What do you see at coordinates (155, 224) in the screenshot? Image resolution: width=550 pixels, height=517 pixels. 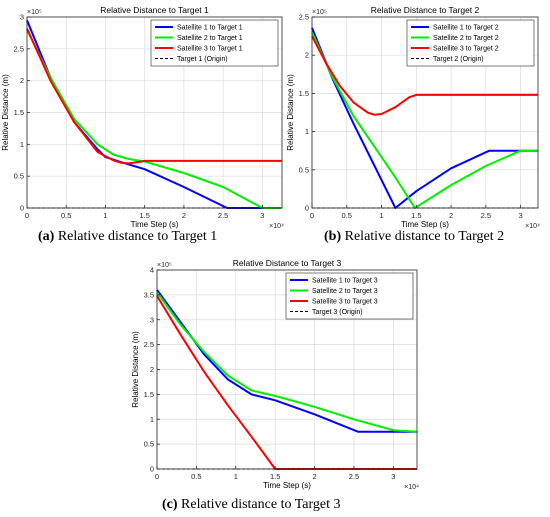 I see `chart1-xlabel: Time Step (s)` at bounding box center [155, 224].